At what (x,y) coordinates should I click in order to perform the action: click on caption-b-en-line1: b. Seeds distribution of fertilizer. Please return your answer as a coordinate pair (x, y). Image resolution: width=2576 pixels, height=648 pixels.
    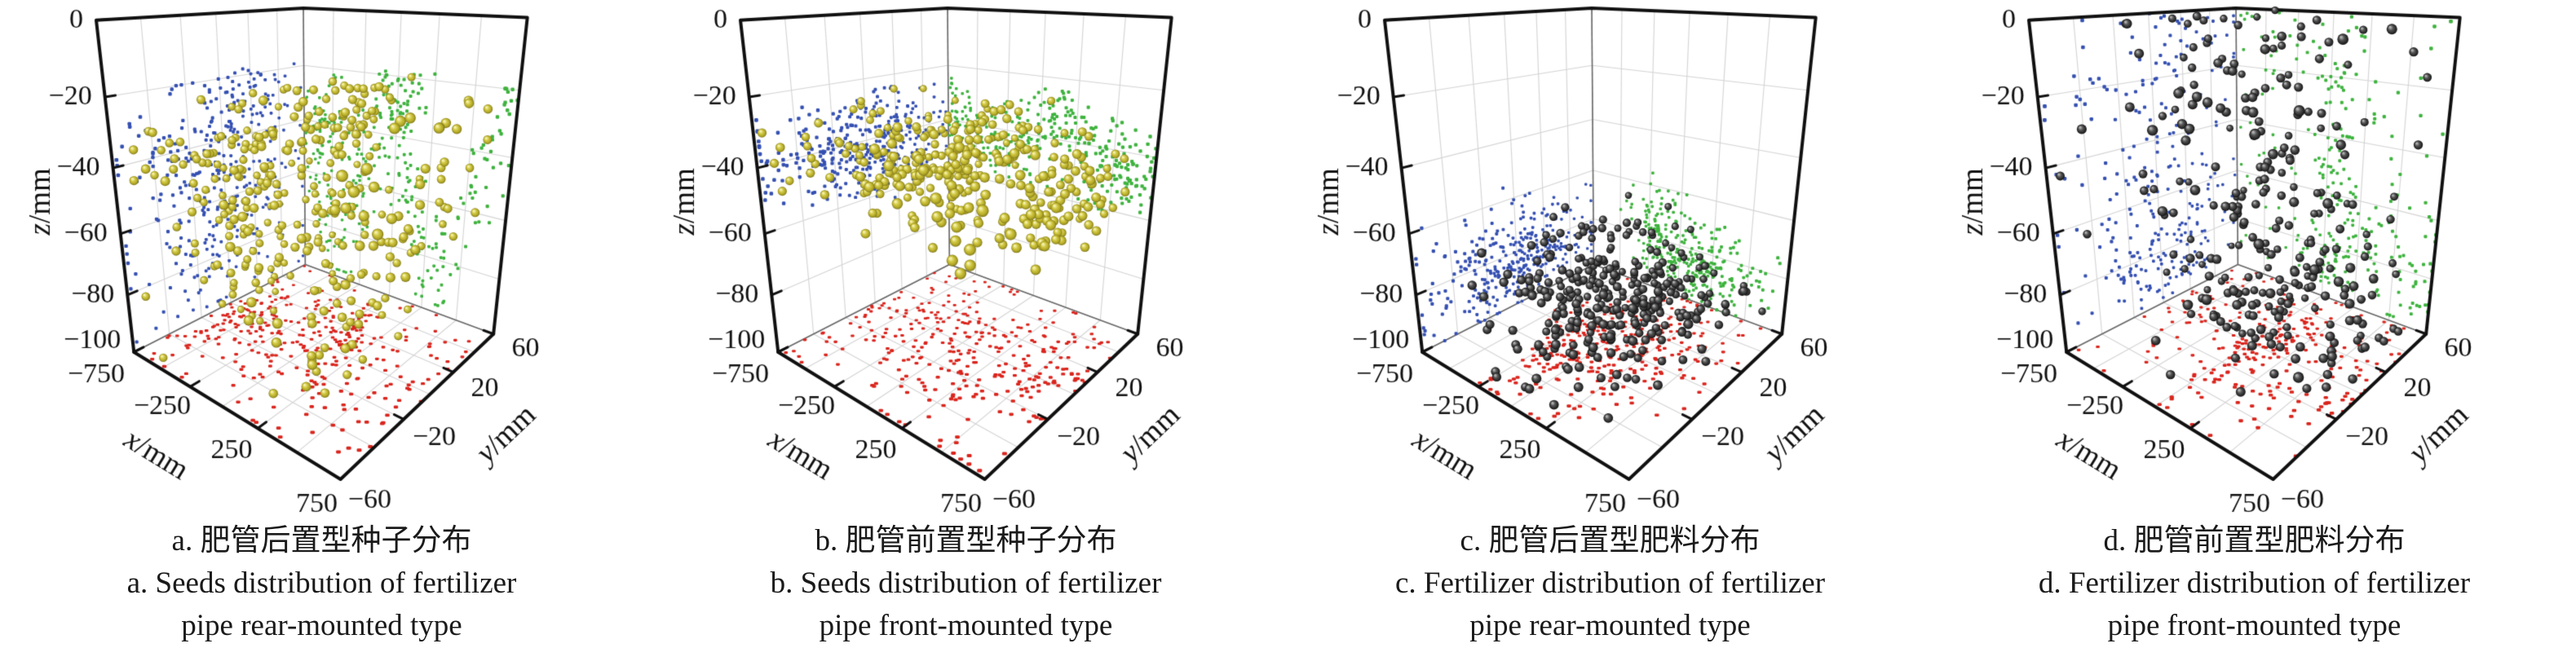
    Looking at the image, I should click on (966, 583).